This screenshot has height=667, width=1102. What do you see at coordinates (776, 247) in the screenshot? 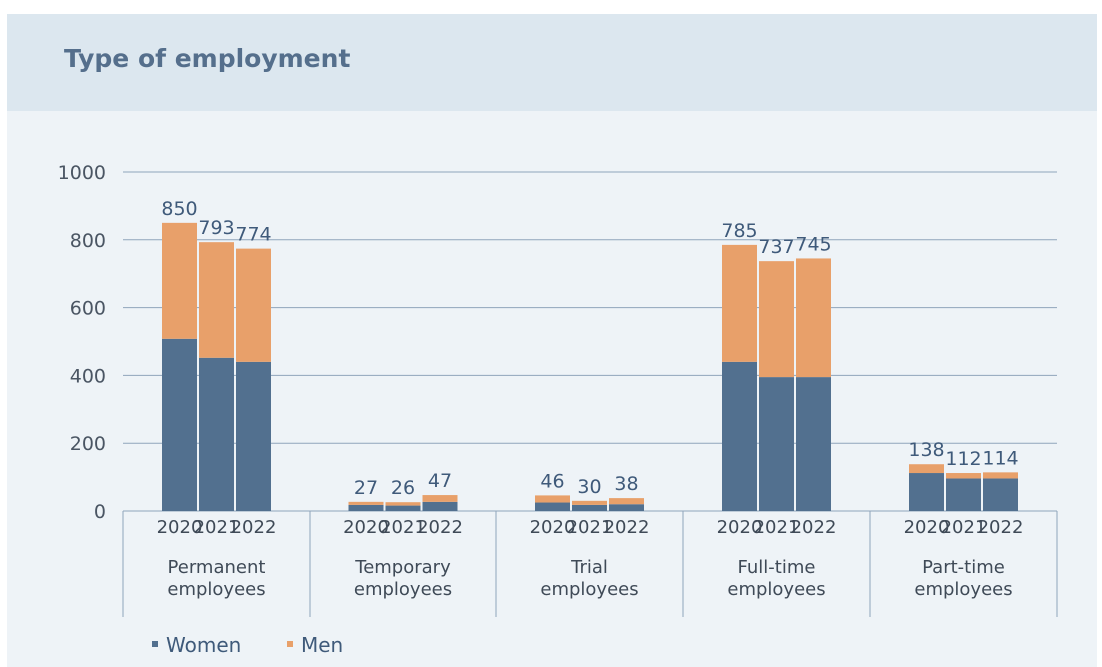
I see `data-label-total: 737` at bounding box center [776, 247].